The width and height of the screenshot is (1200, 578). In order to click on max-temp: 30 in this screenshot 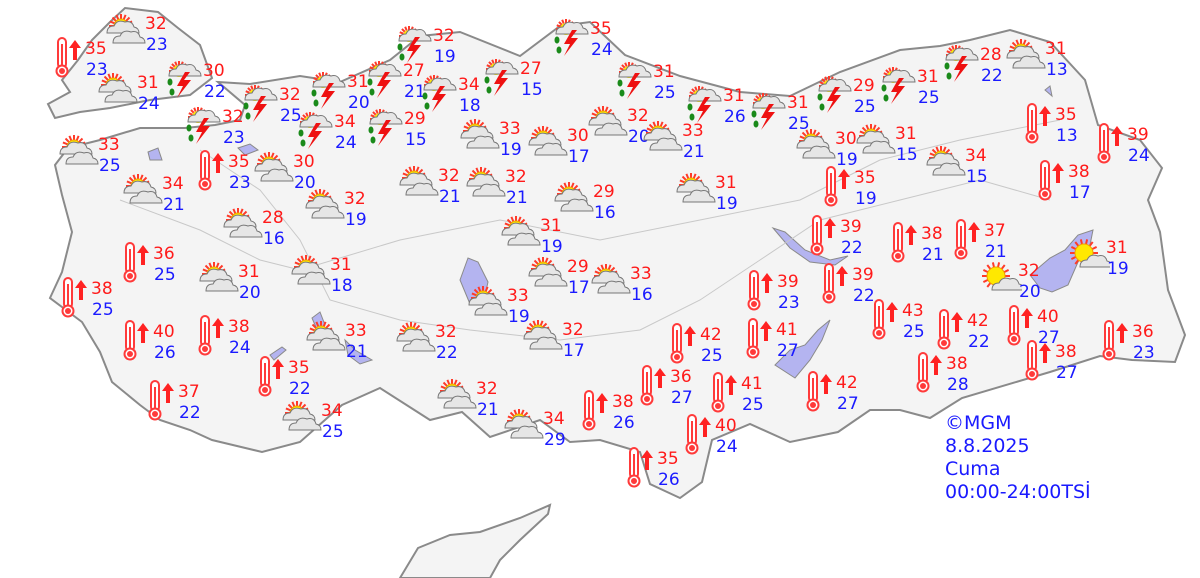, I will do `click(304, 162)`.